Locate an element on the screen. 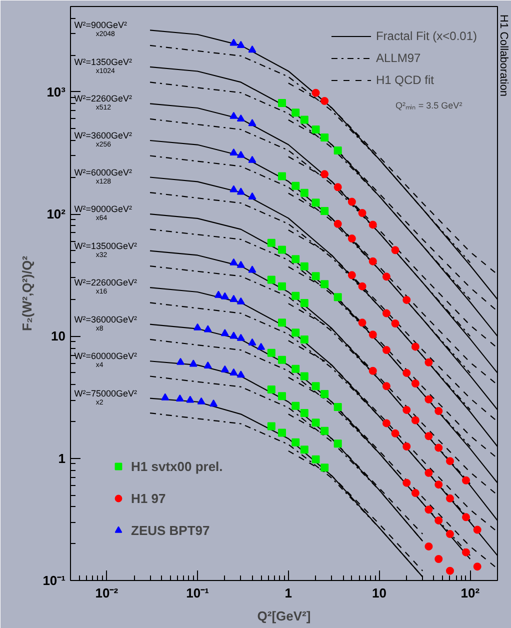 The width and height of the screenshot is (511, 628). x-tick-label: 10² is located at coordinates (470, 593).